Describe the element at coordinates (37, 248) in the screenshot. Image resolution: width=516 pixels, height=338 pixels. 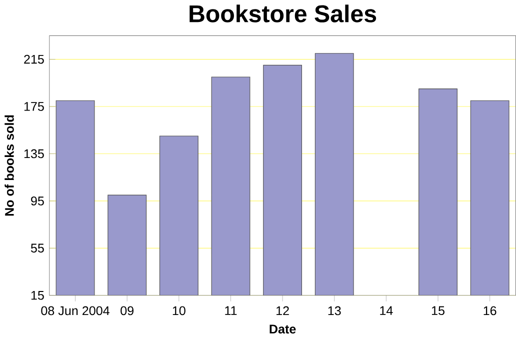
I see `y-tick-label: 55` at that location.